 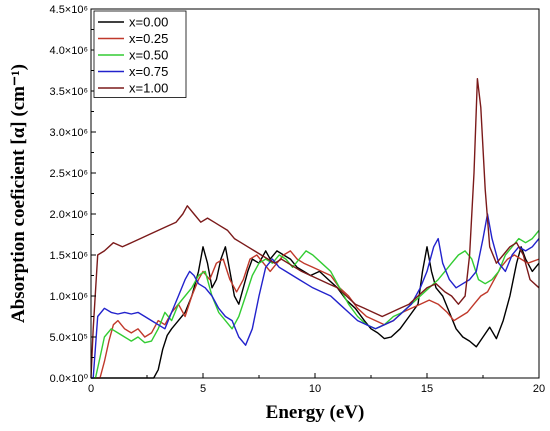 I want to click on y-tick-label: 0.0×10⁰, so click(x=69, y=379).